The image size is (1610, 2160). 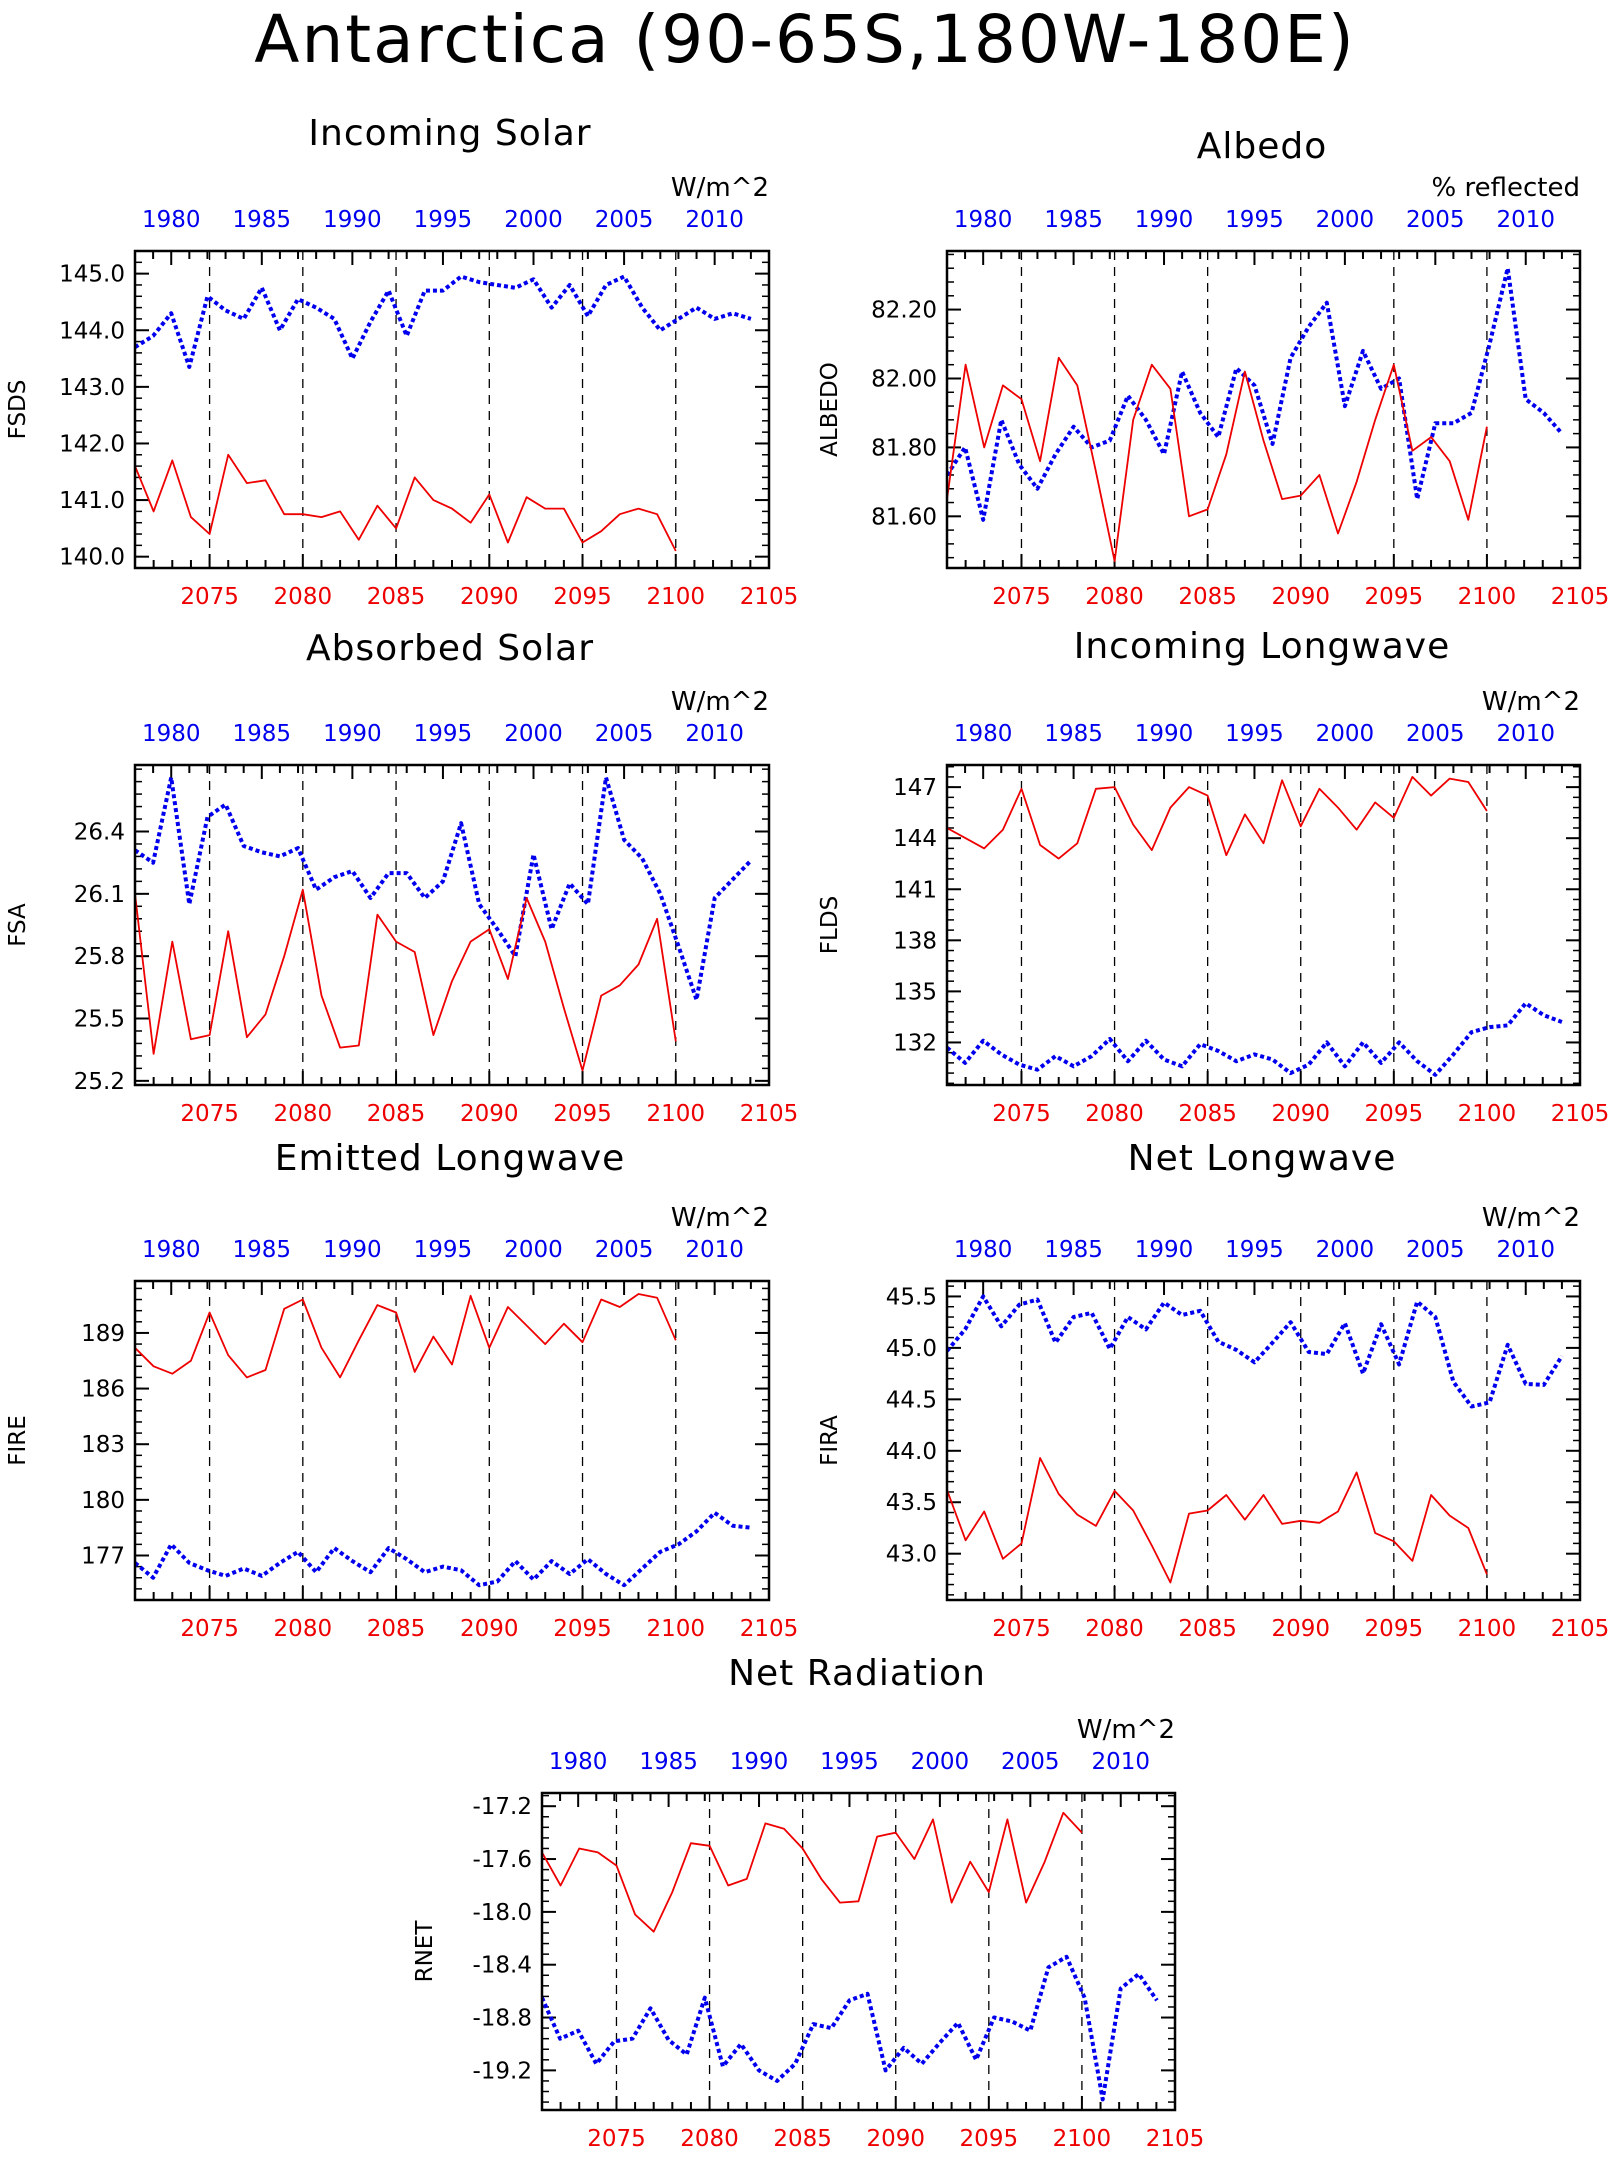 I want to click on panel-title: Net Longwave, so click(x=1262, y=1158).